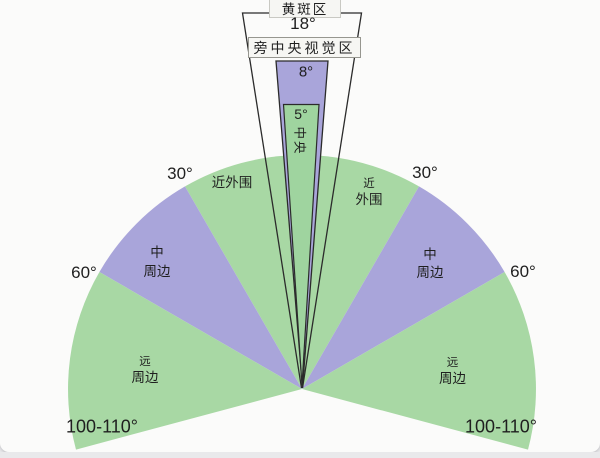 Image resolution: width=600 pixels, height=458 pixels. I want to click on paracentral-angle-label: 8°, so click(306, 71).